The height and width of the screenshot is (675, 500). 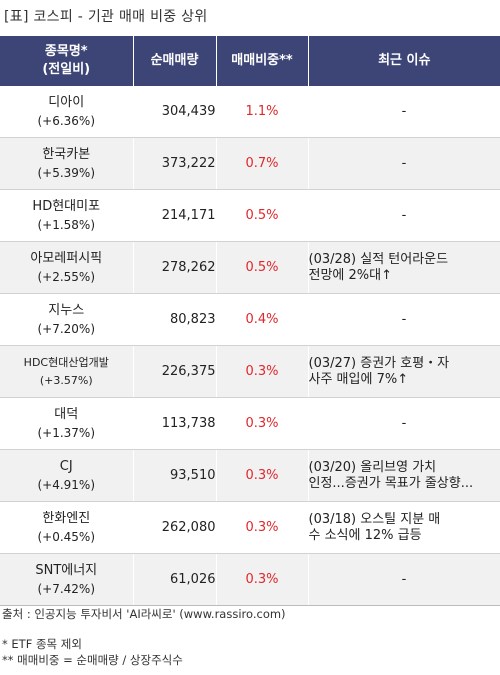 What do you see at coordinates (262, 61) in the screenshot?
I see `header-ratio: 매매비중**` at bounding box center [262, 61].